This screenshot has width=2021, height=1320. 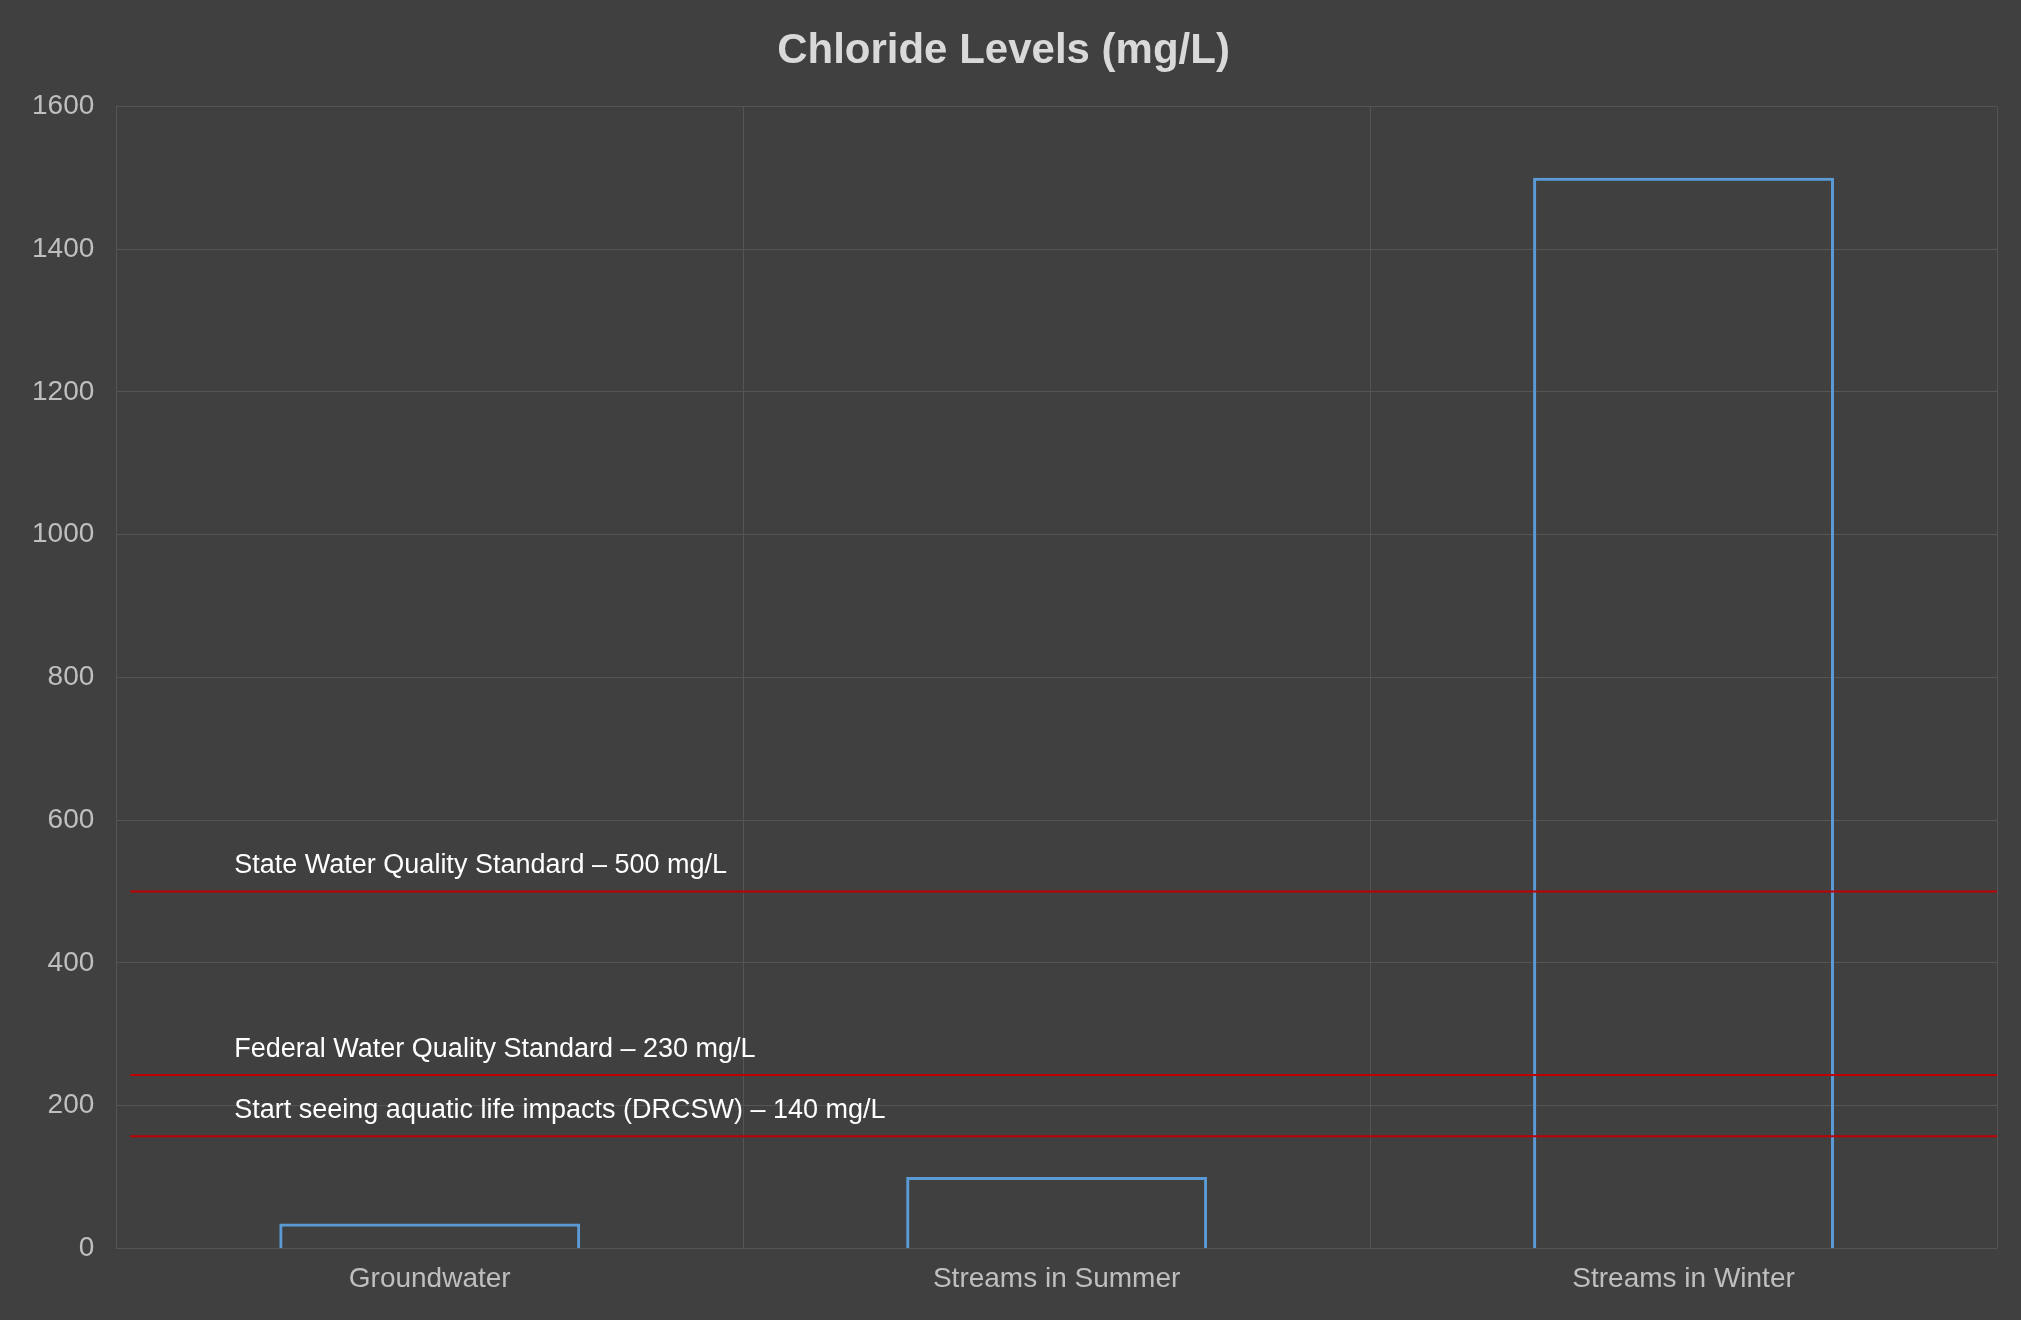 What do you see at coordinates (1683, 1277) in the screenshot?
I see `x-tick-label: Streams in Winter` at bounding box center [1683, 1277].